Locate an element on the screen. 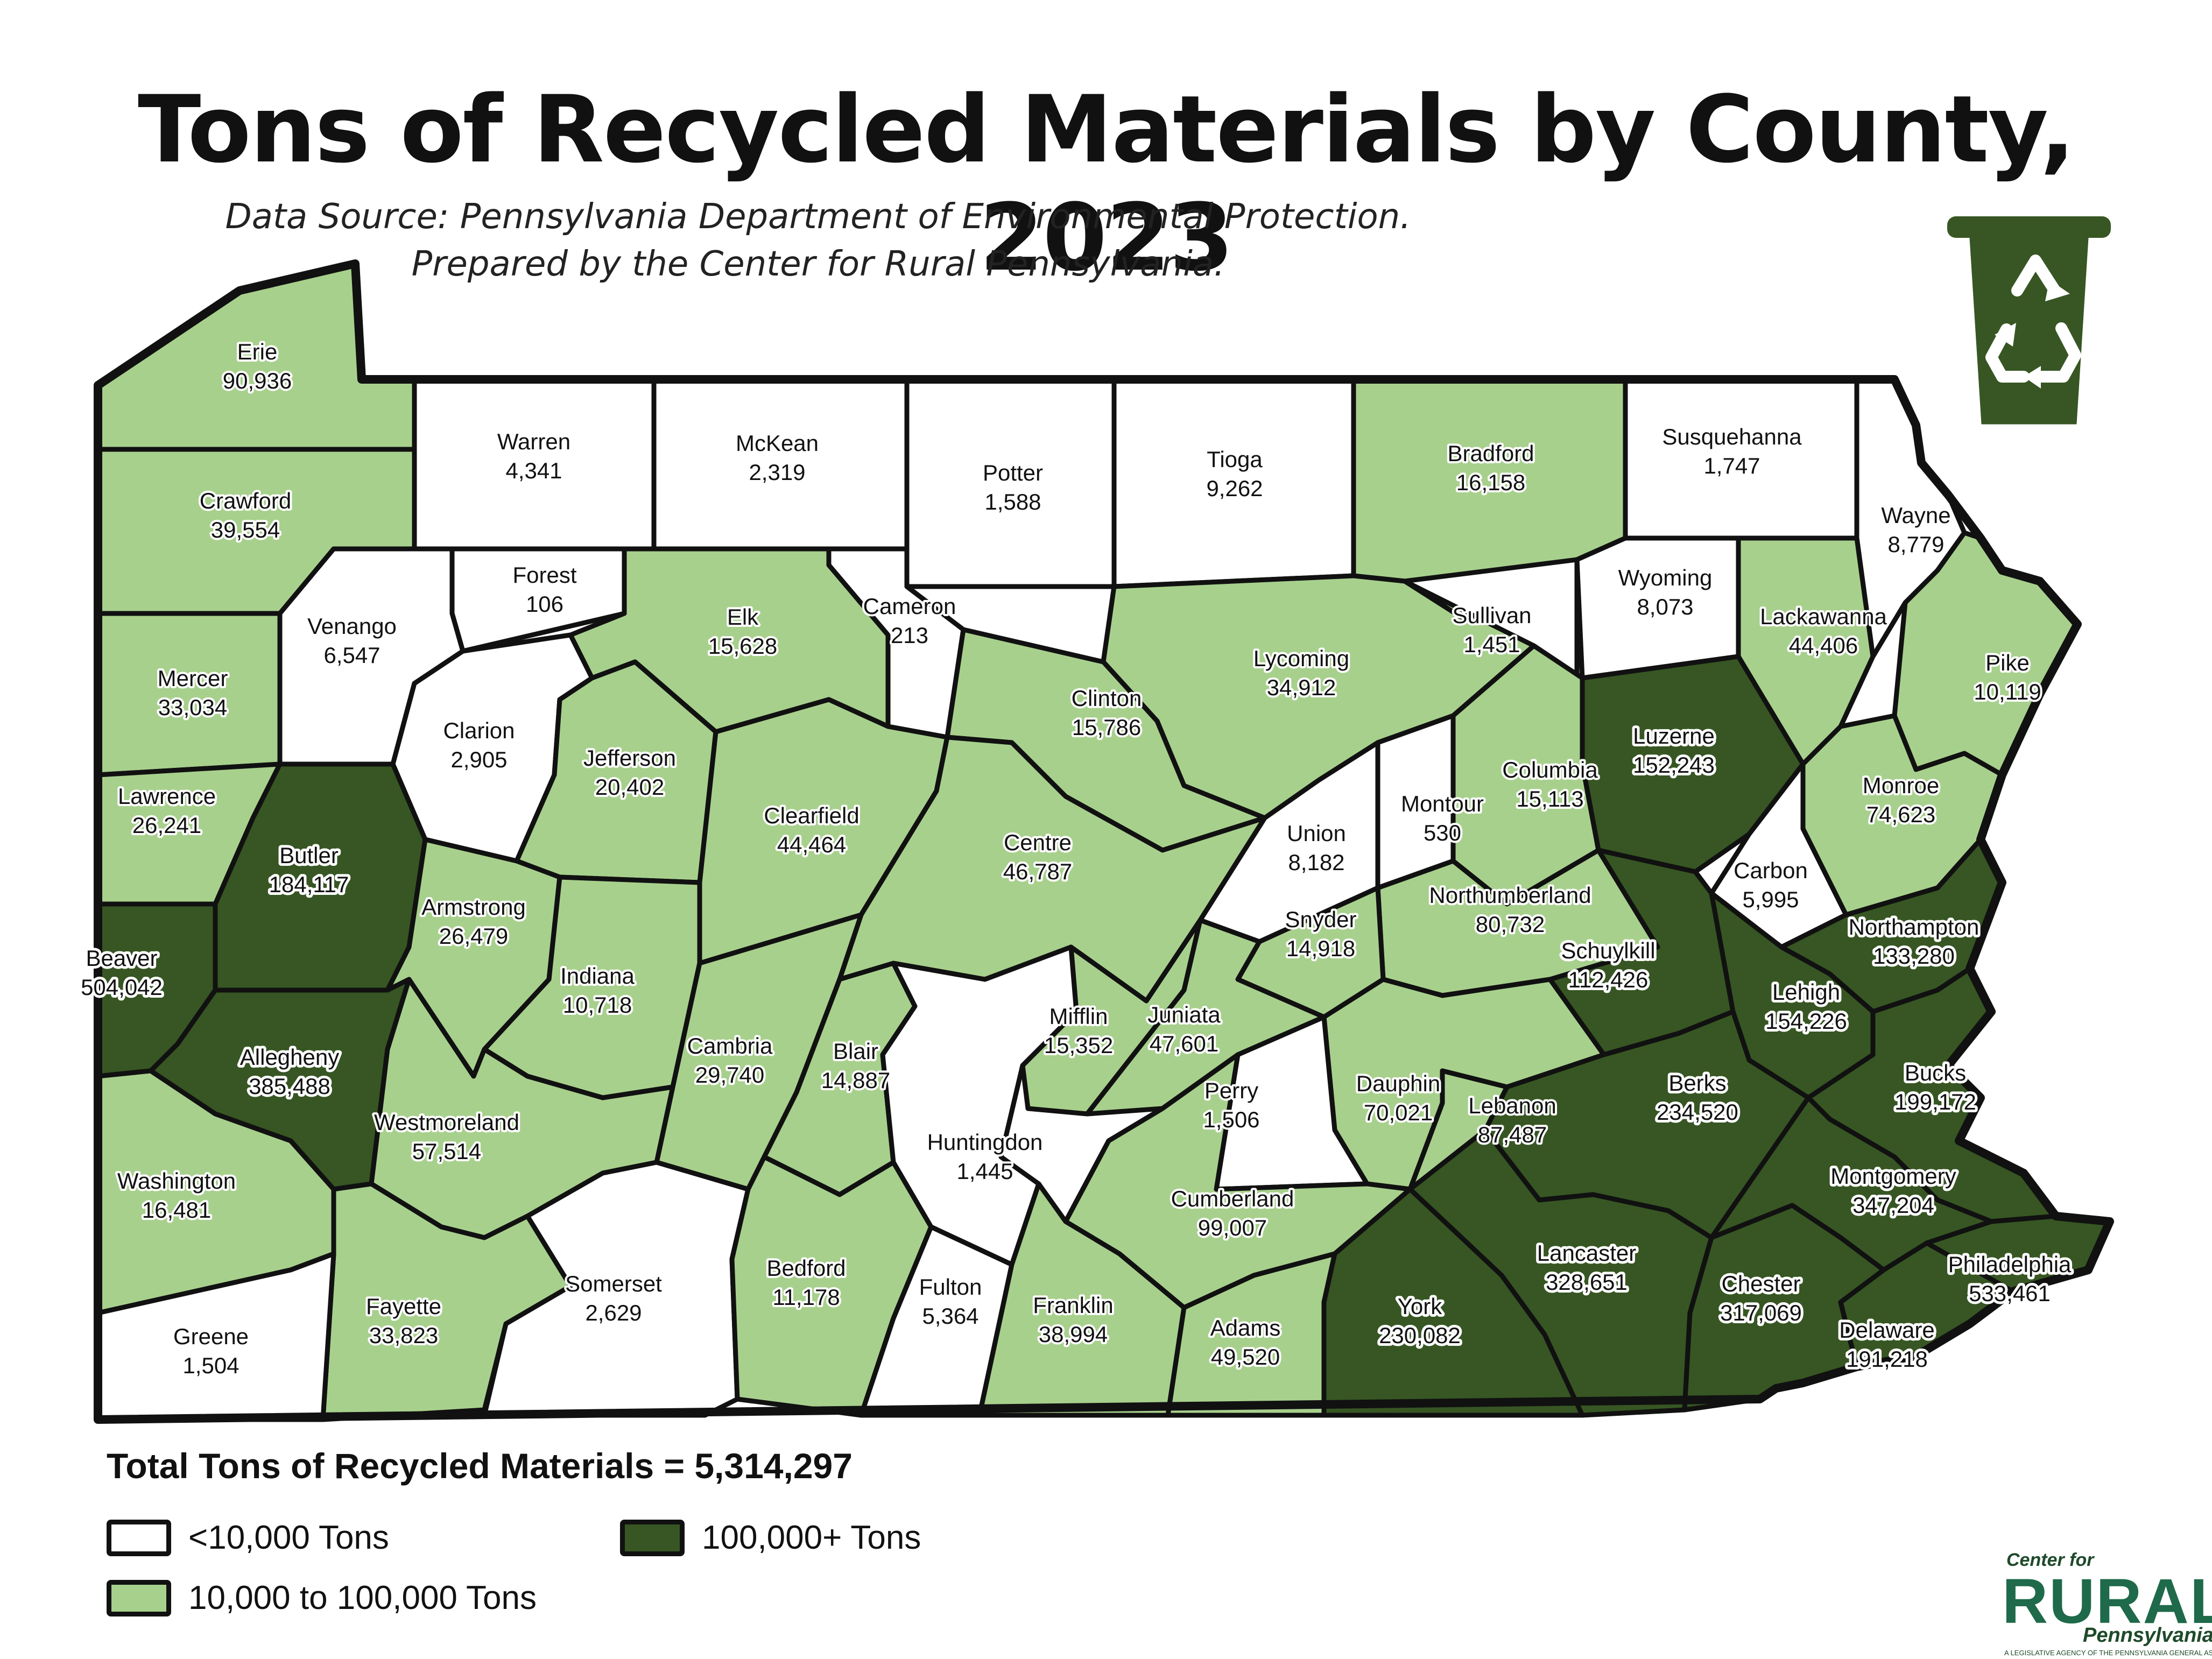  county-value-huntingdon: 1,445 is located at coordinates (984, 1171).